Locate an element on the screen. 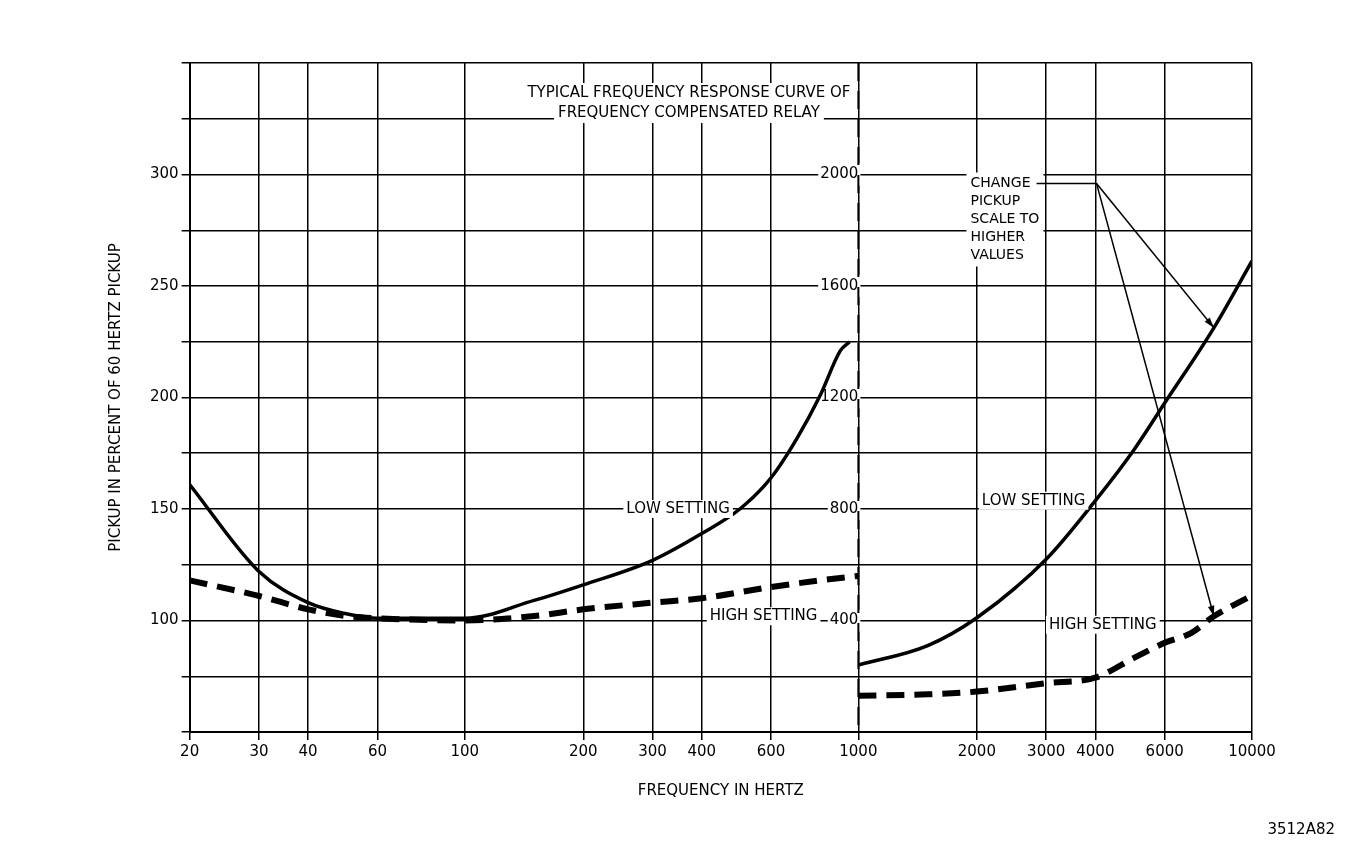 The image size is (1355, 852). y2-tick-label: 2000 is located at coordinates (839, 173).